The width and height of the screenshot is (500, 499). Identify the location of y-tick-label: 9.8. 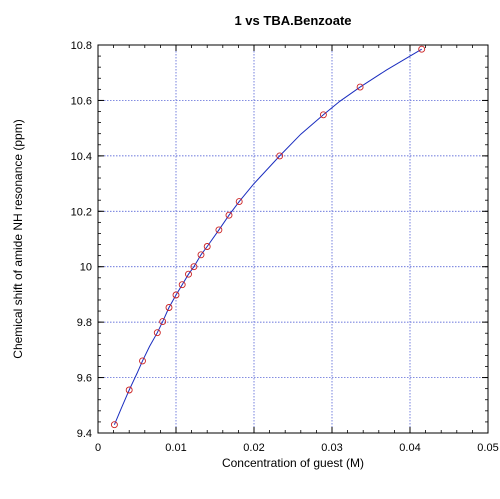
(84, 323).